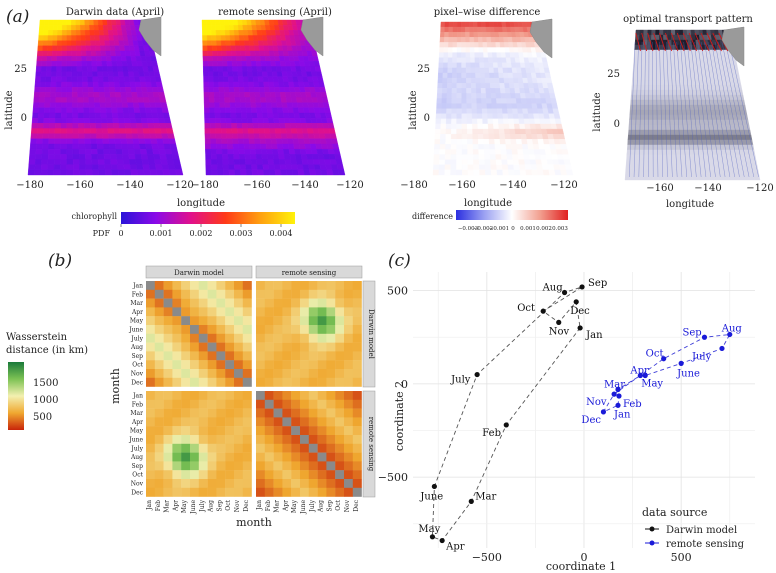 Image resolution: width=776 pixels, height=573 pixels. I want to click on month-tick: Aug, so click(211, 506).